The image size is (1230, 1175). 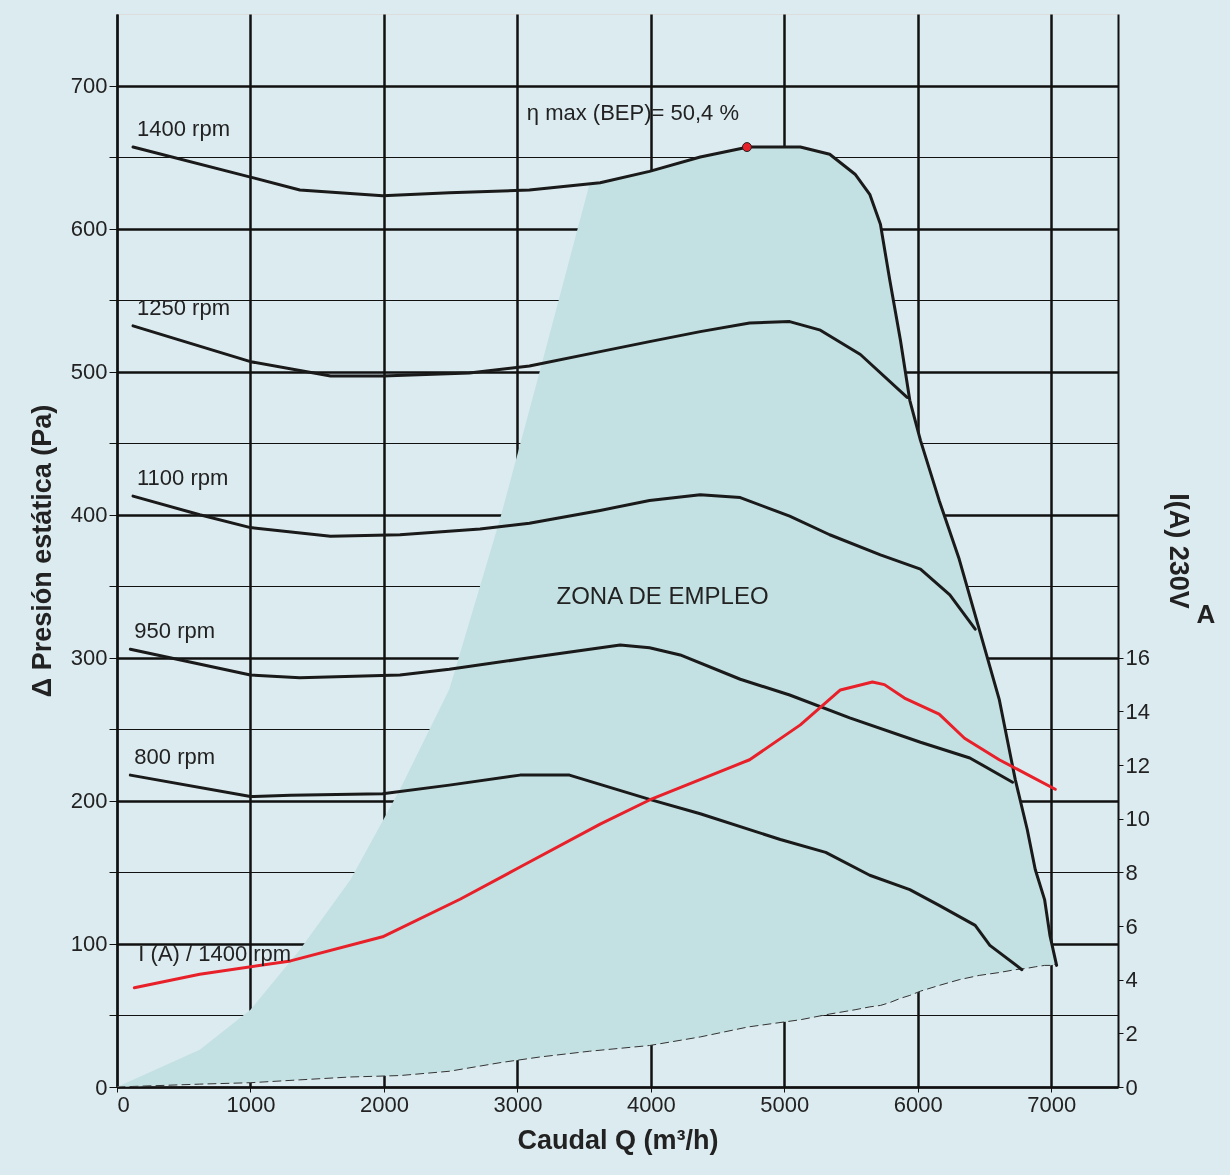 I want to click on y2-tick-label: 4, so click(x=1131, y=980).